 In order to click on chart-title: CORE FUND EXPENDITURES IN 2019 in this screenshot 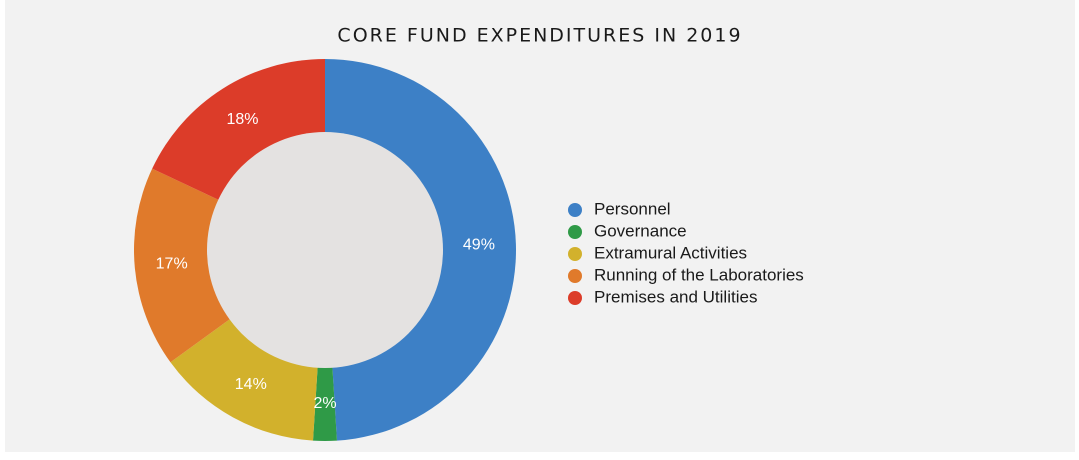, I will do `click(539, 36)`.